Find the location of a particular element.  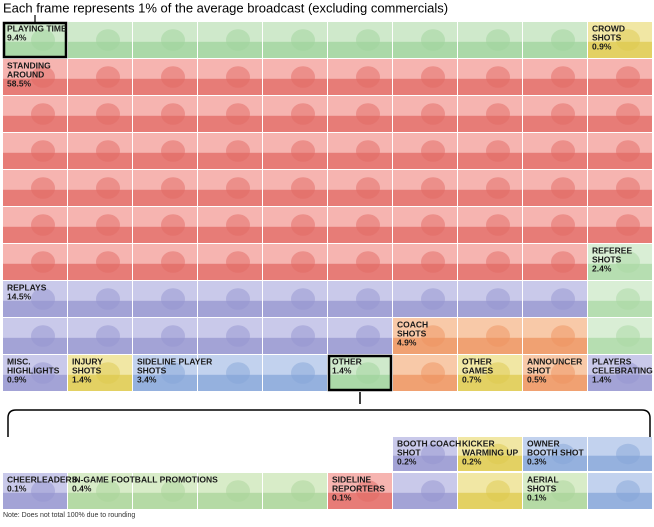

segment-share: 0.9% is located at coordinates (602, 46).